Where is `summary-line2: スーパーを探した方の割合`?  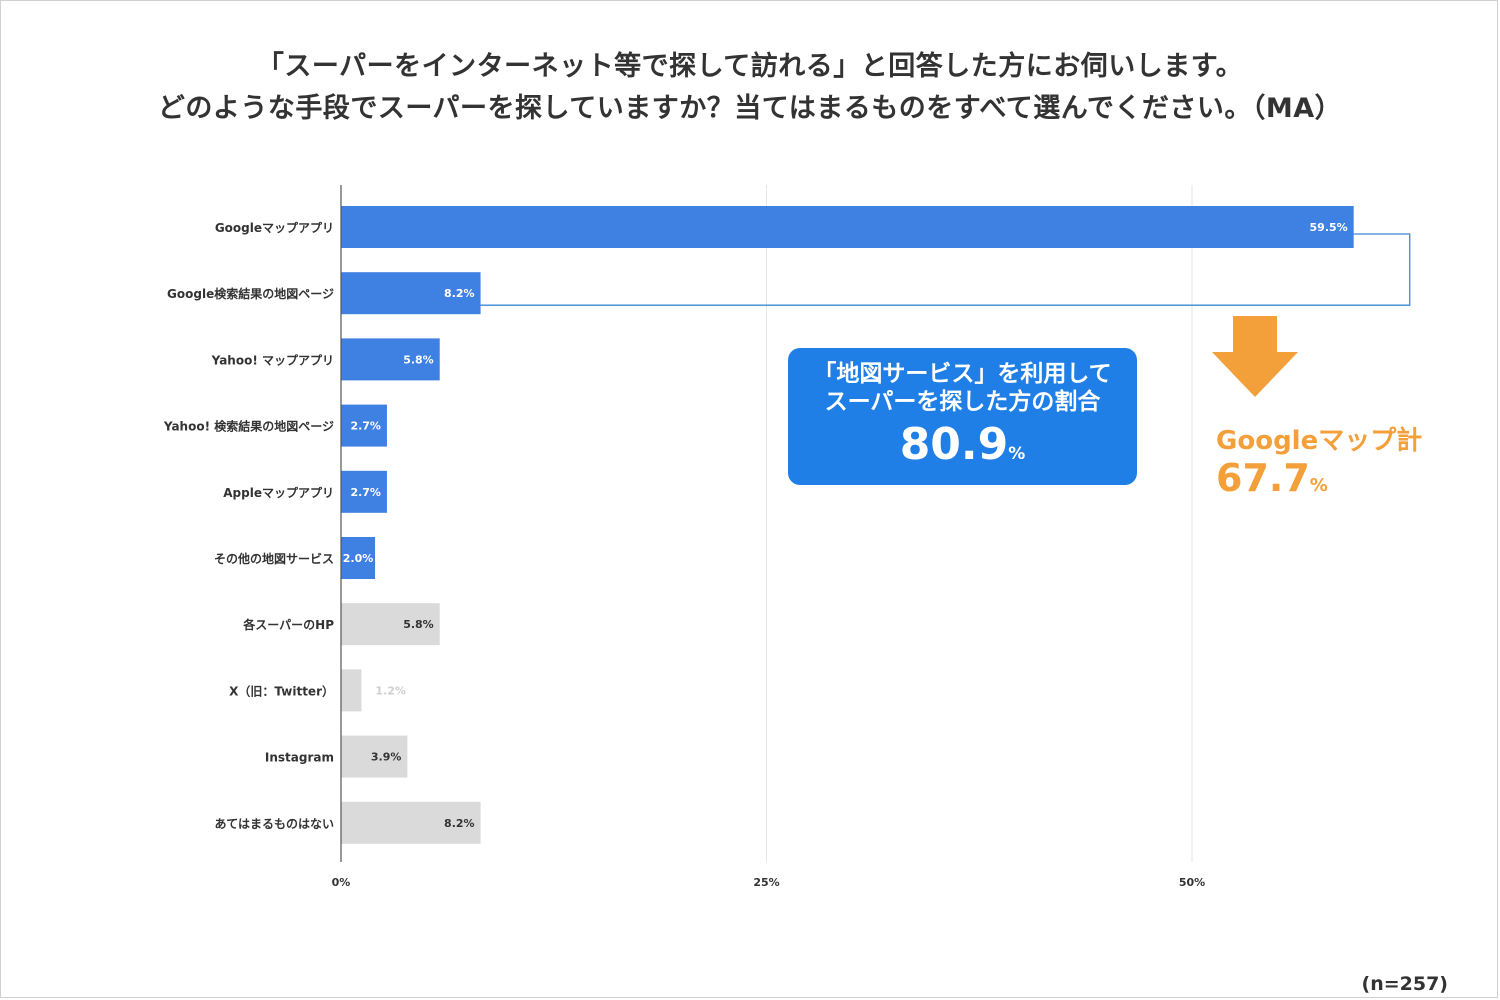 summary-line2: スーパーを探した方の割合 is located at coordinates (962, 402).